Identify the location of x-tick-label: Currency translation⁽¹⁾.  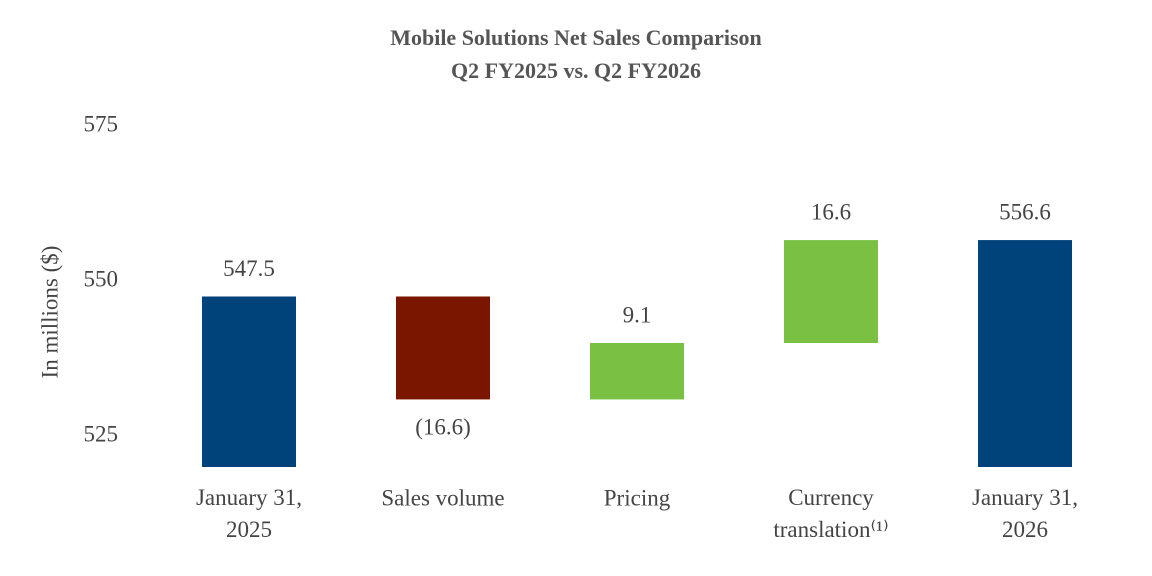
(830, 513).